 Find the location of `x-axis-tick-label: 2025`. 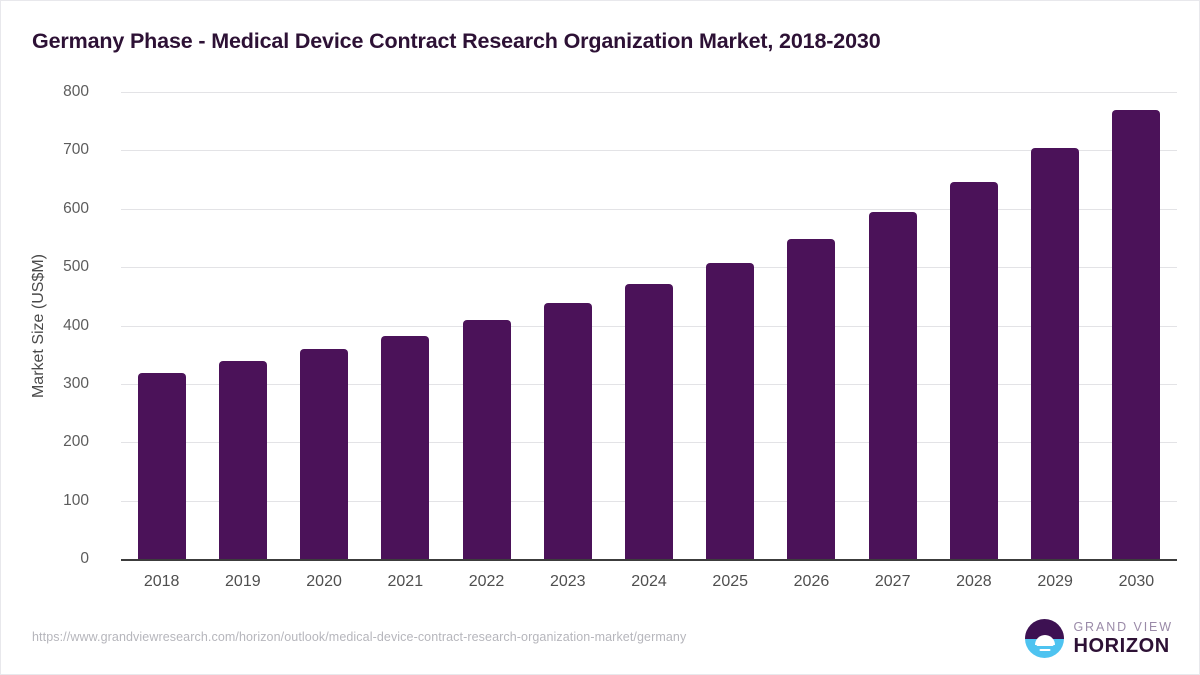

x-axis-tick-label: 2025 is located at coordinates (730, 581).